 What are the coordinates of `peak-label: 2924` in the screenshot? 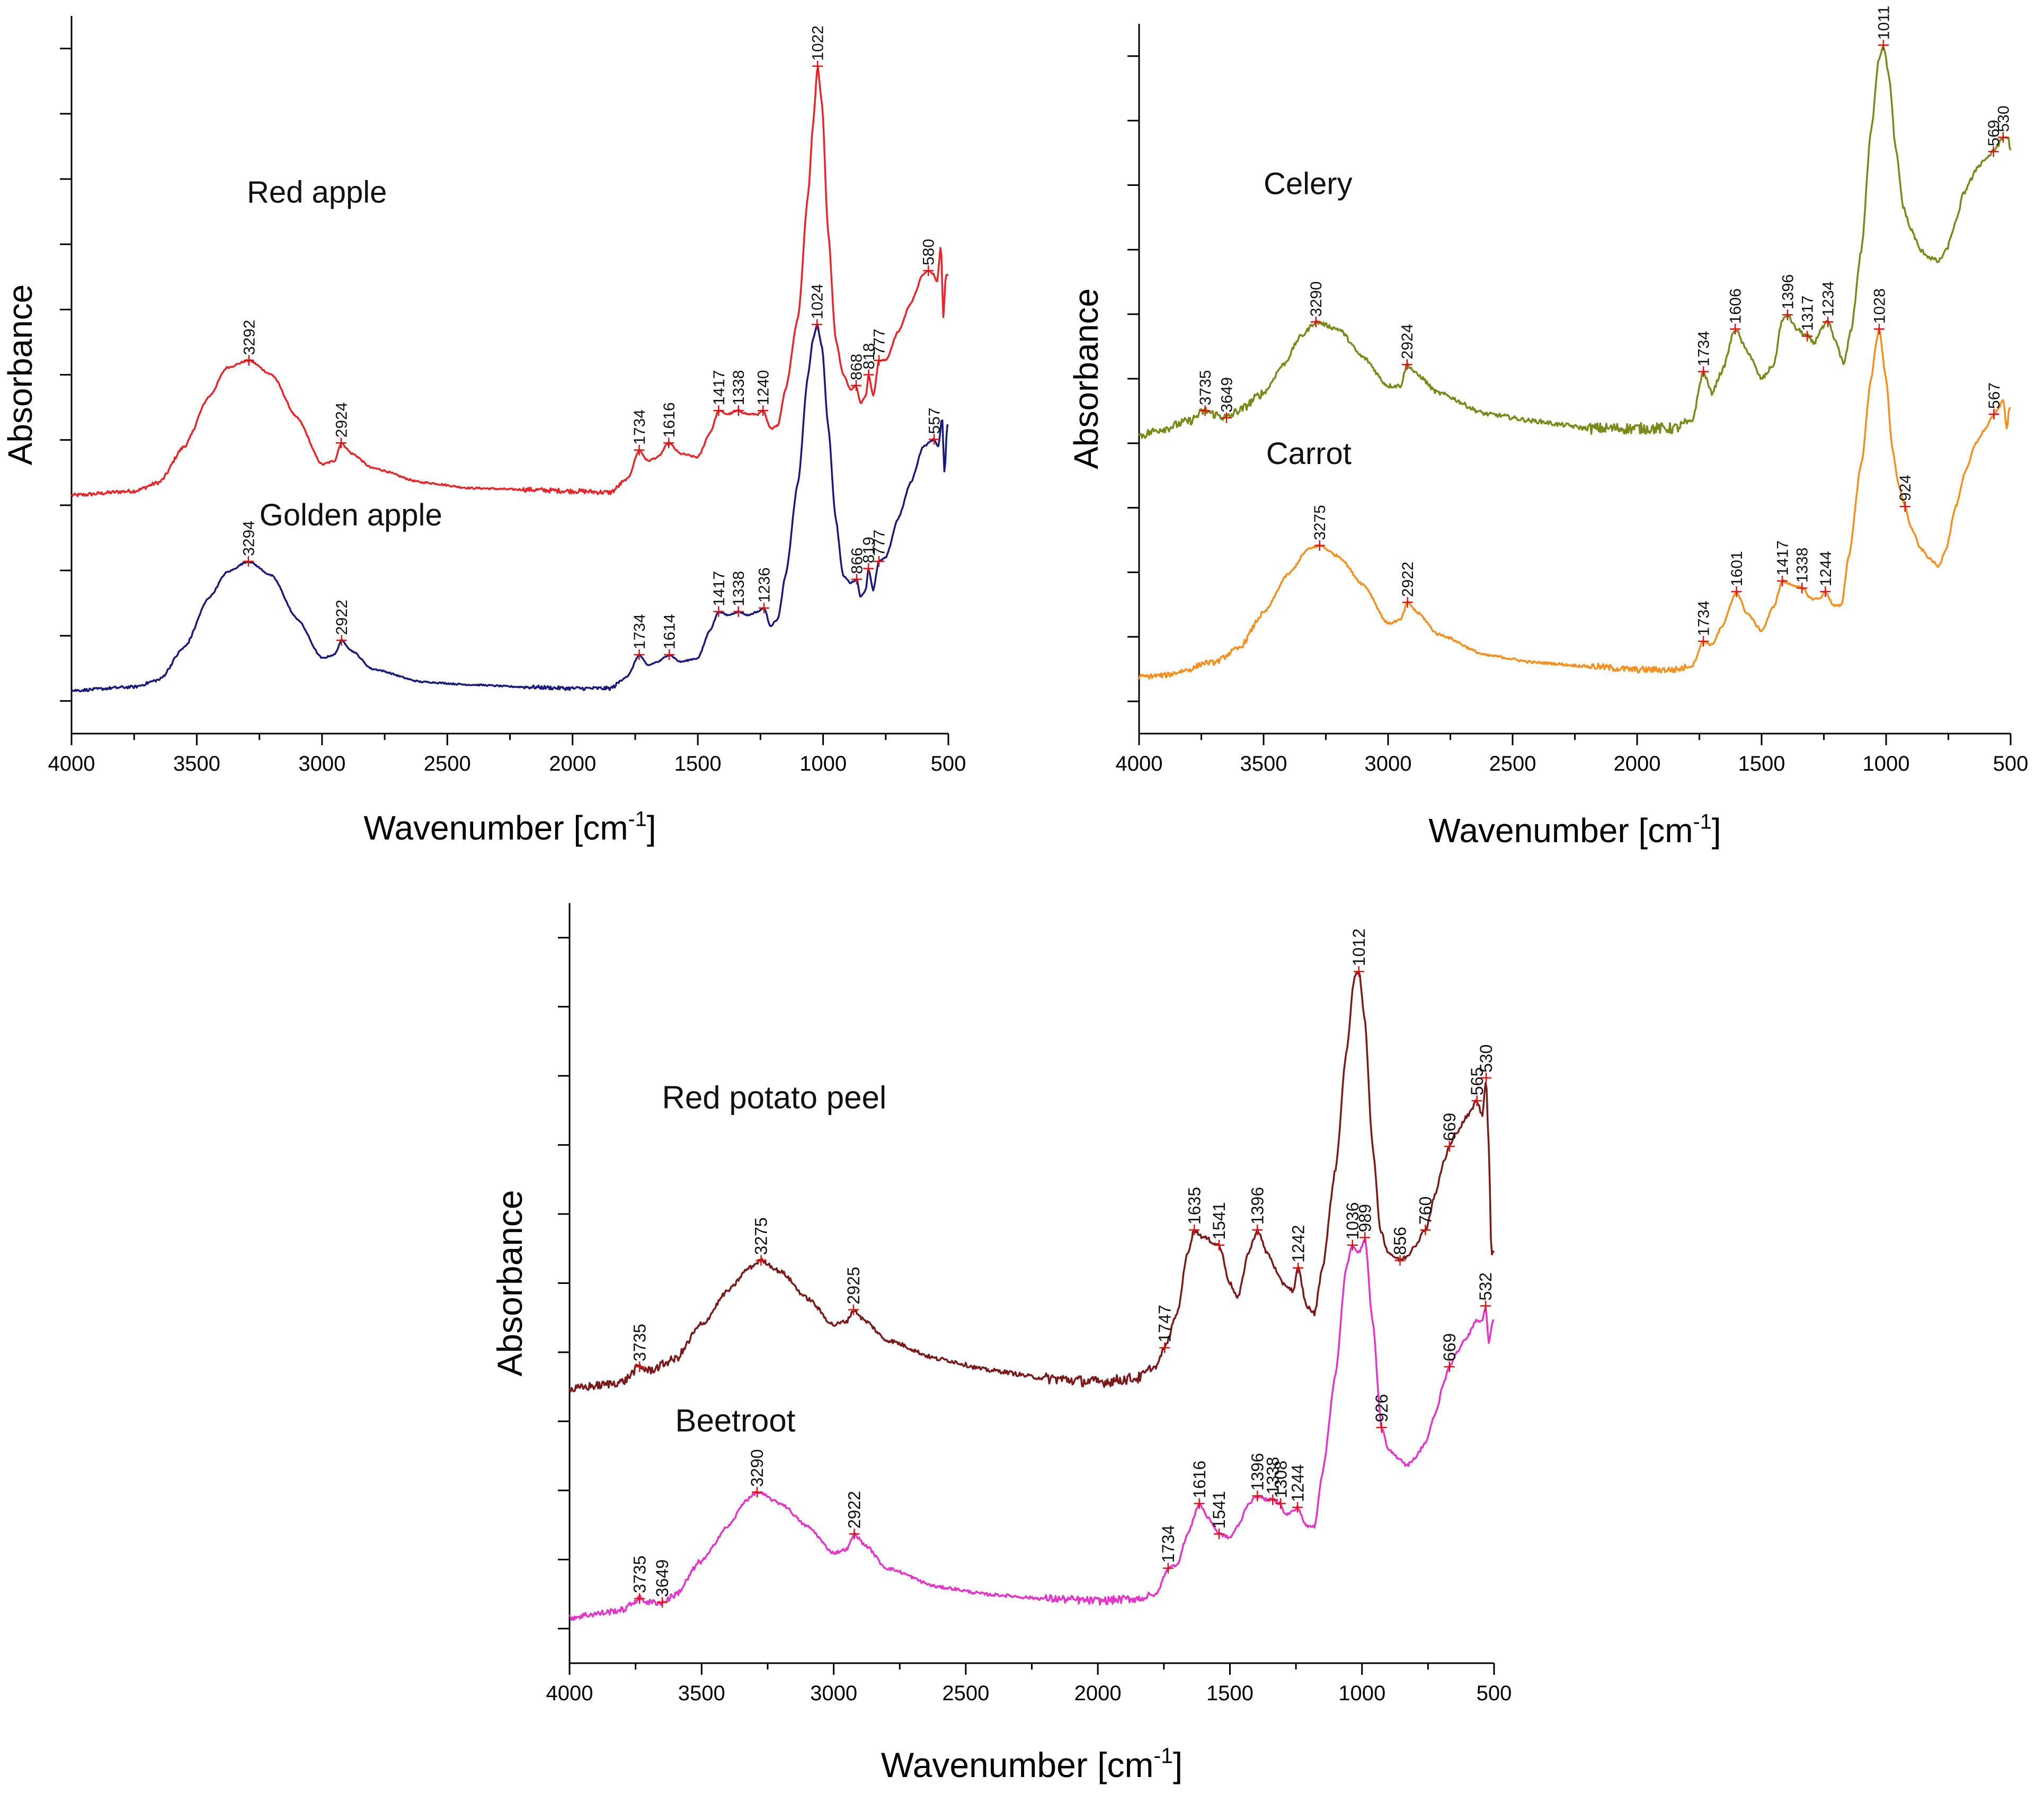 It's located at (1407, 341).